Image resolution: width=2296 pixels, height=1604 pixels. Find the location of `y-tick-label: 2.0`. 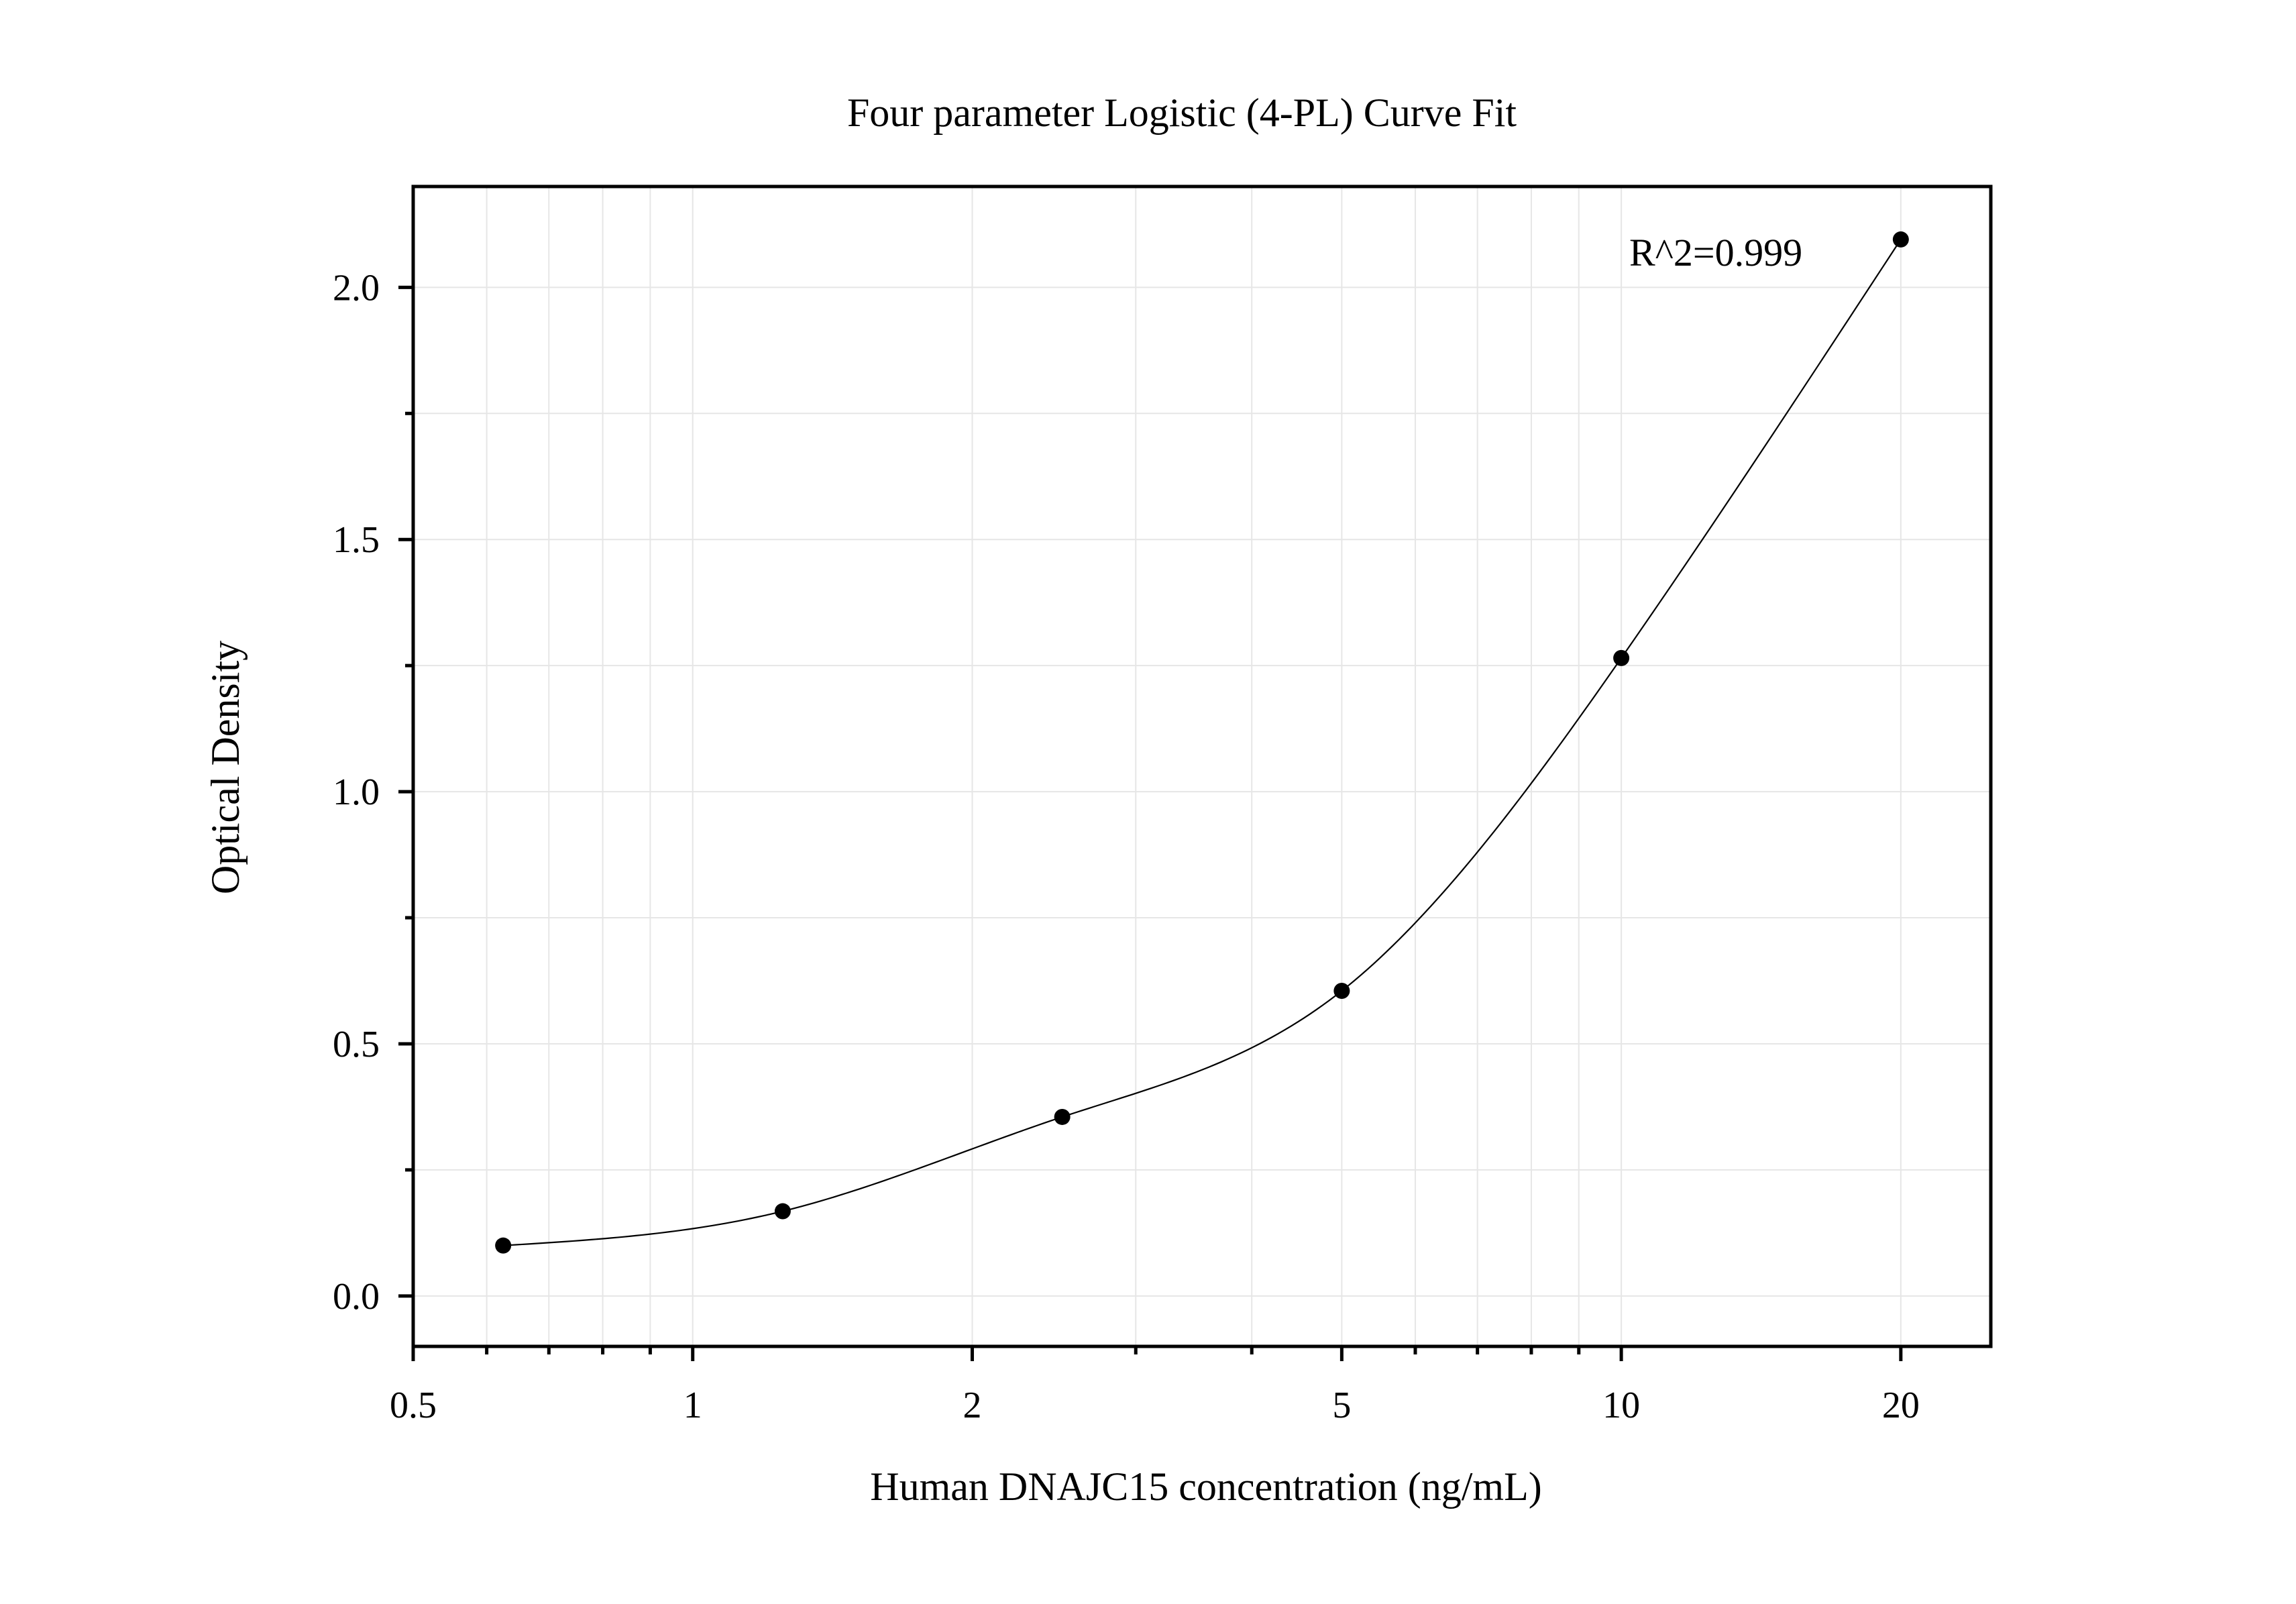

y-tick-label: 2.0 is located at coordinates (357, 288).